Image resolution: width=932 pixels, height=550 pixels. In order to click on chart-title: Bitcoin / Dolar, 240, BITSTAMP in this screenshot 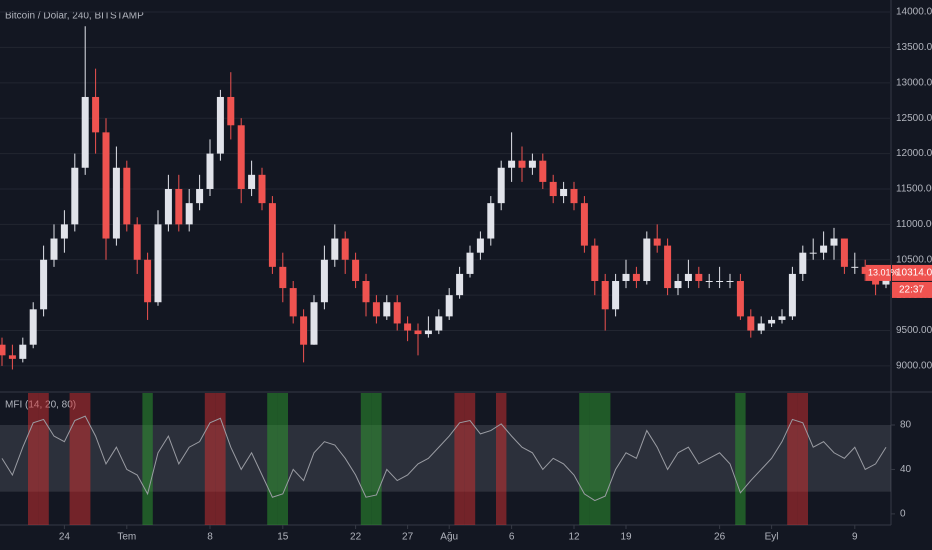, I will do `click(74, 16)`.